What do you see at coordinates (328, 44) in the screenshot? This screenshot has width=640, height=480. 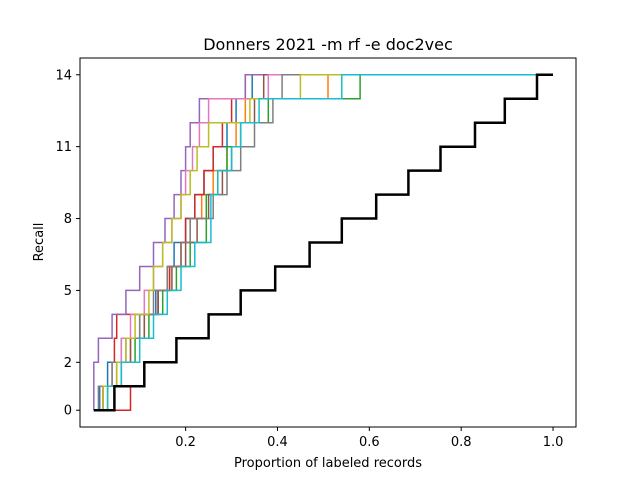 I see `chart-title: Donners 2021 -m rf -e doc2vec` at bounding box center [328, 44].